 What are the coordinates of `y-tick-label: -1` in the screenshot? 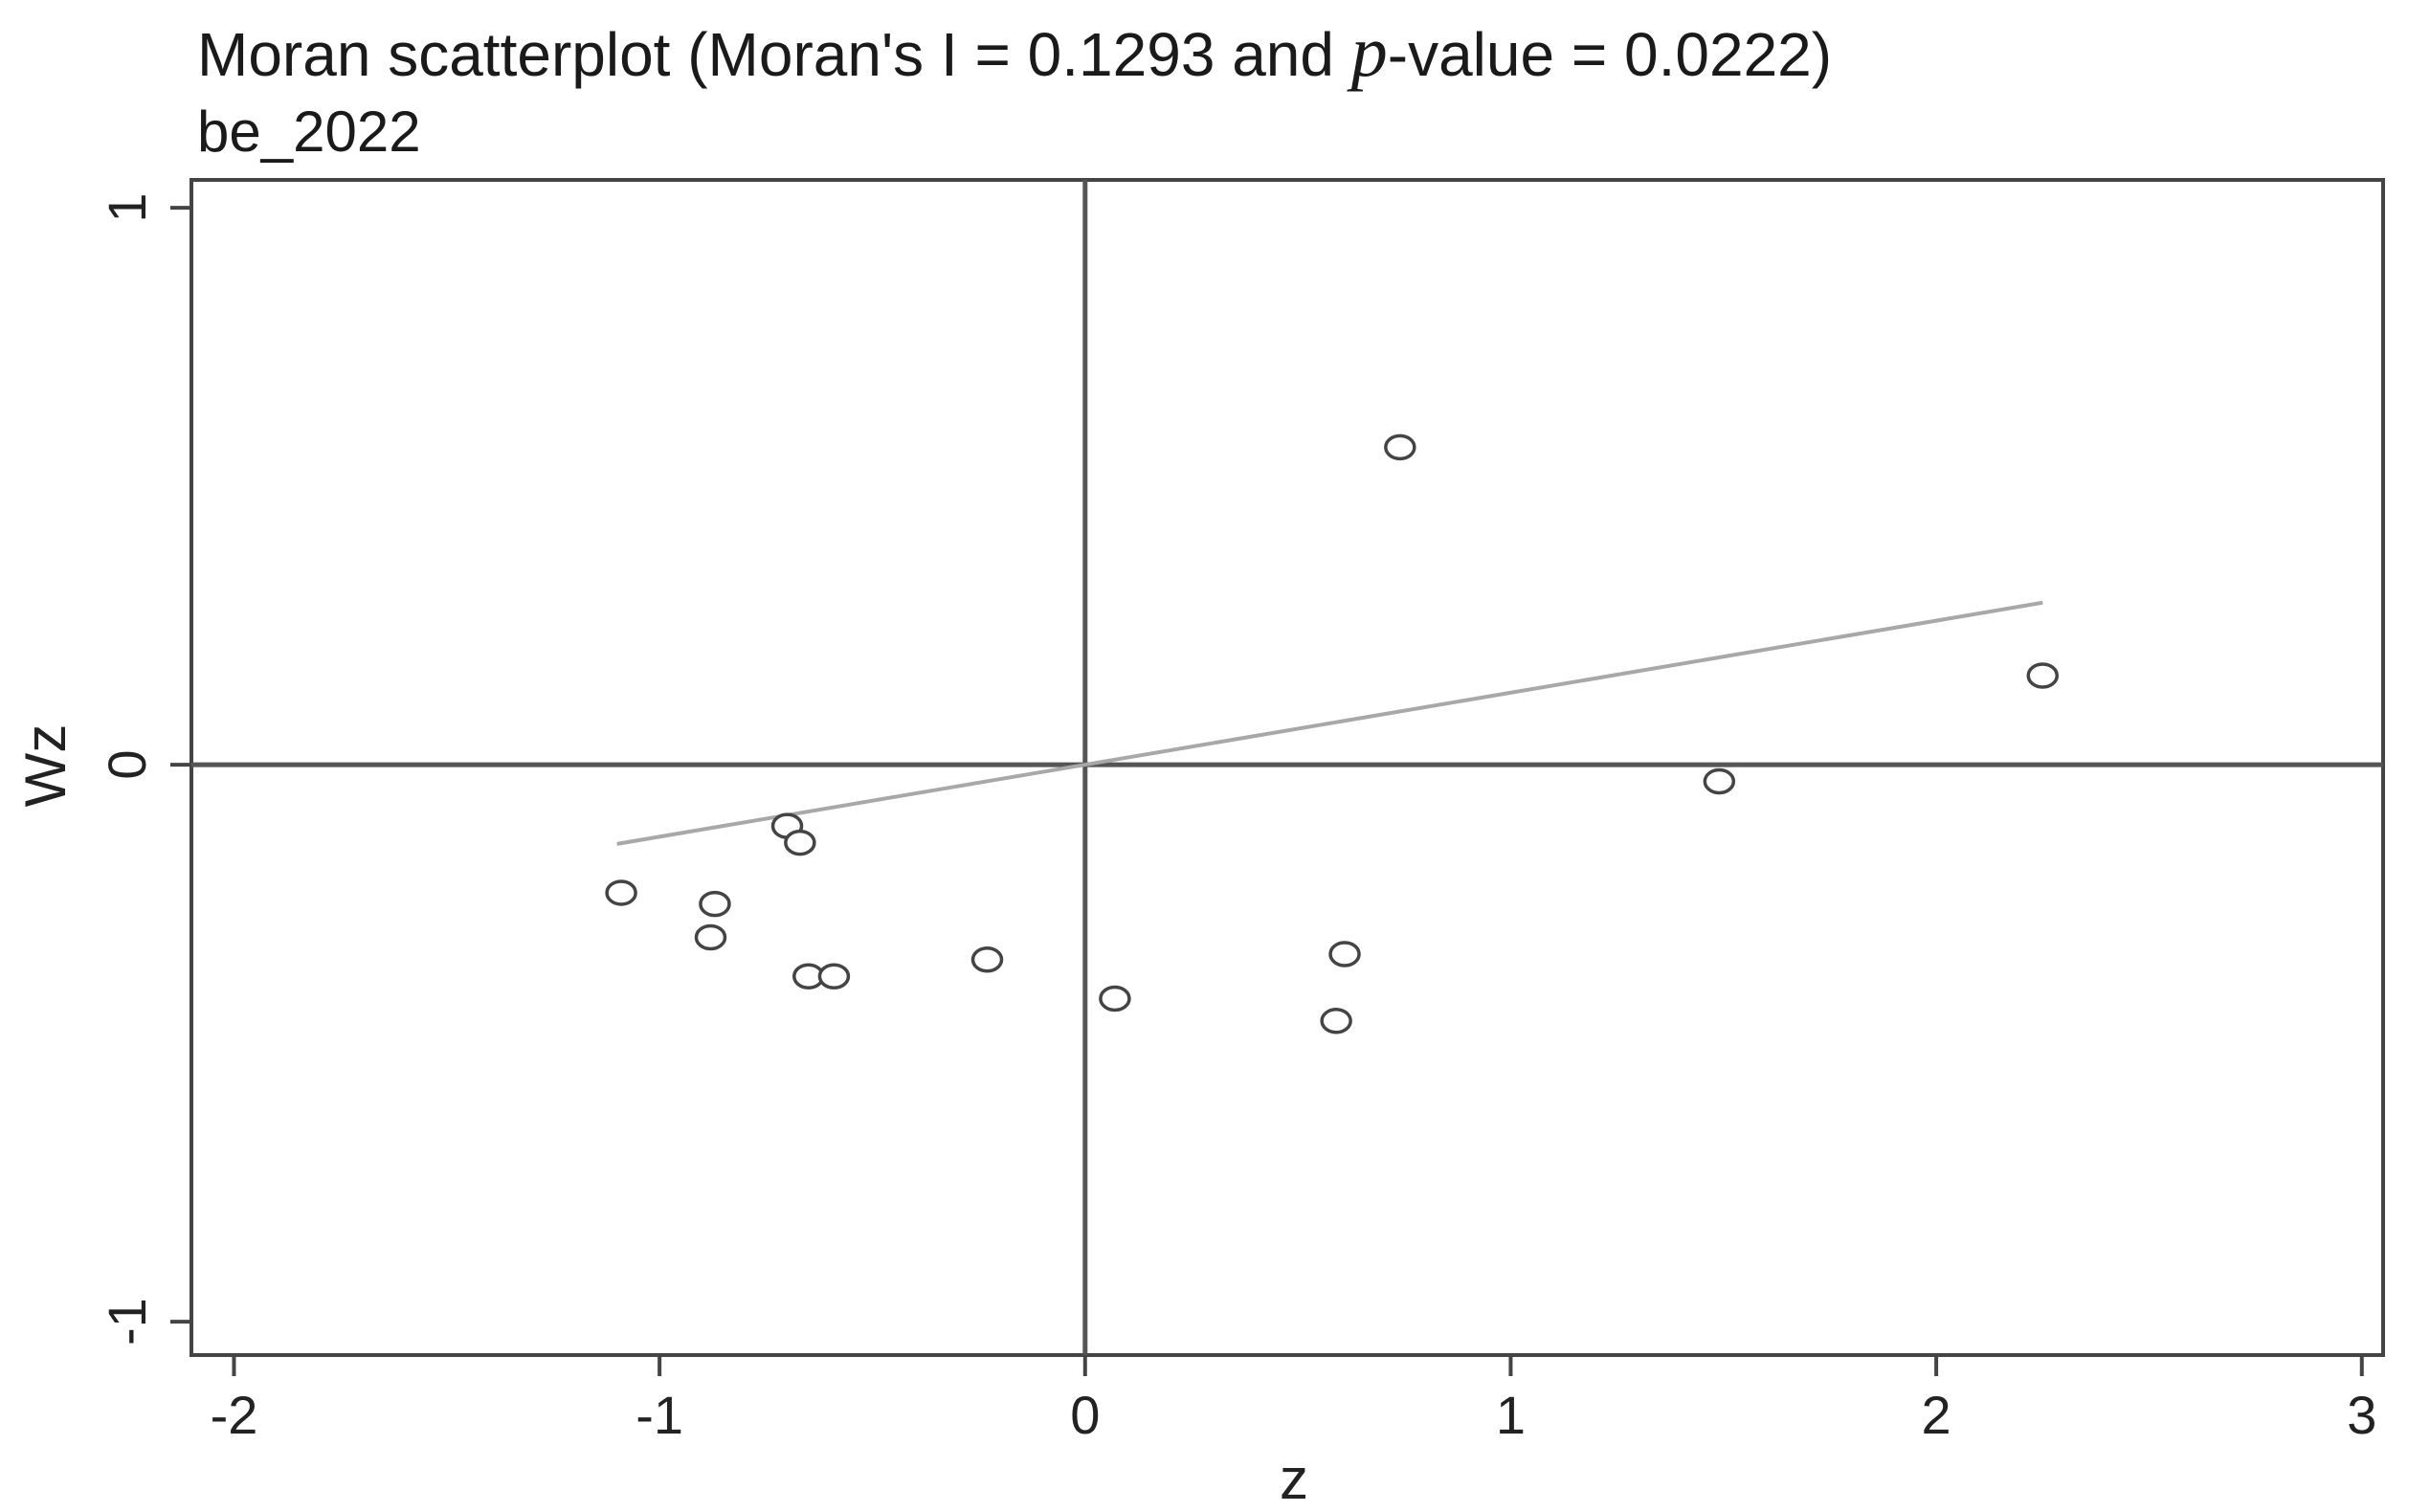 It's located at (127, 1321).